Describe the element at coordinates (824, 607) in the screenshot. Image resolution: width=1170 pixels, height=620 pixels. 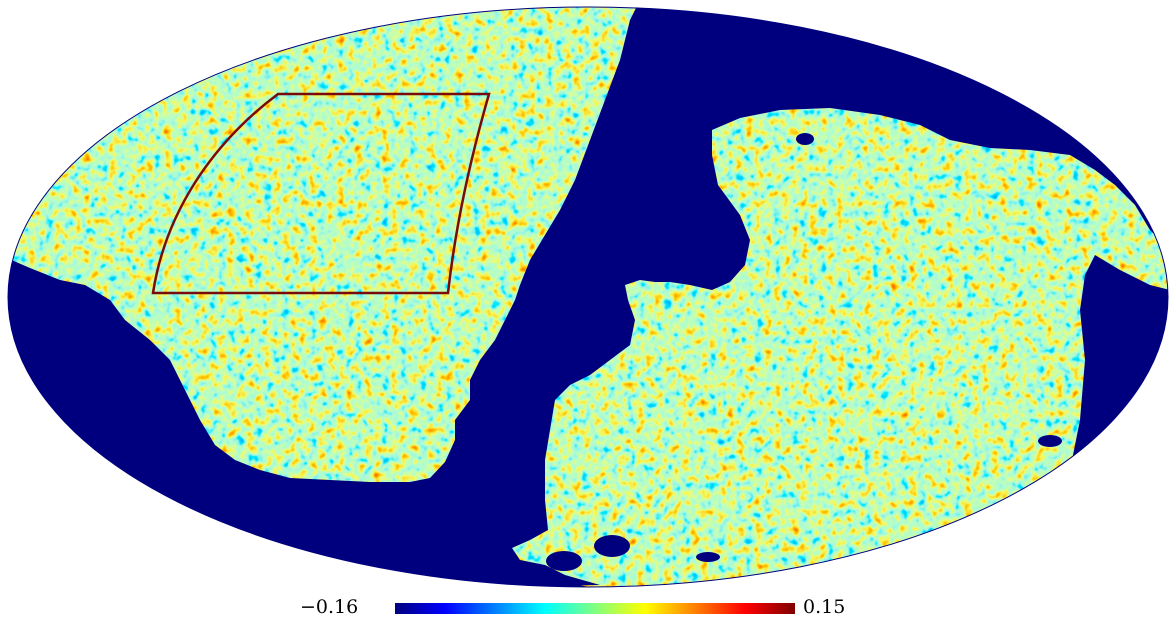
I see `colorbar-max-label: 0.15` at that location.